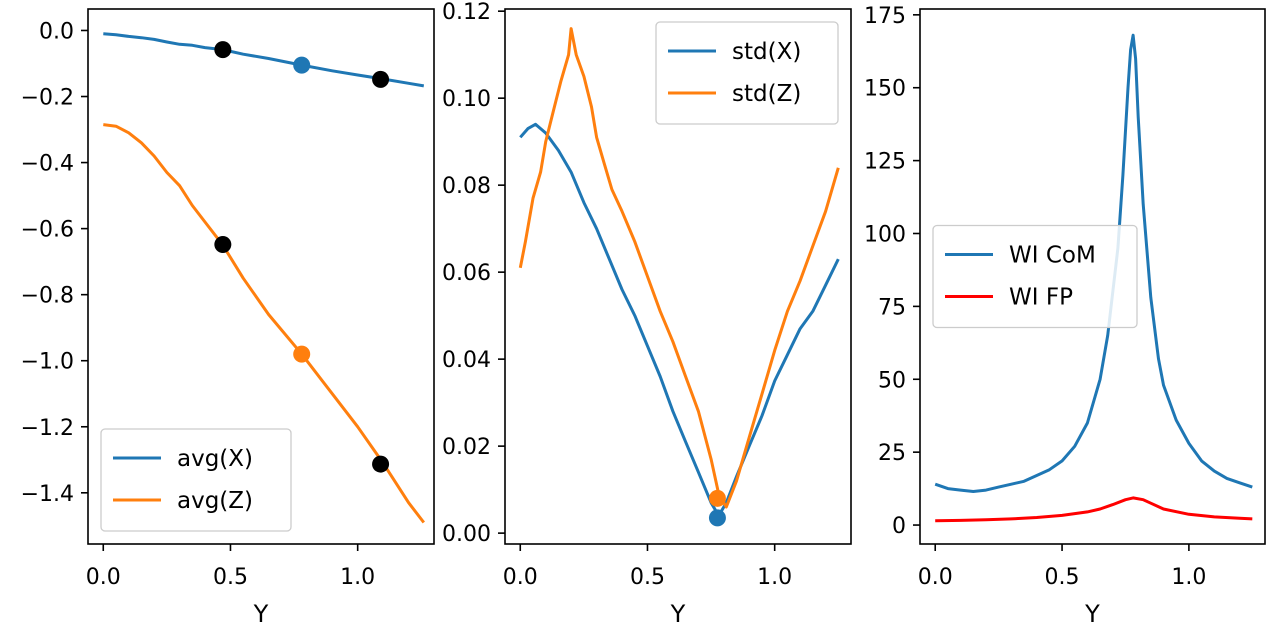  Describe the element at coordinates (47, 164) in the screenshot. I see `y-tick-label: −0.4` at that location.